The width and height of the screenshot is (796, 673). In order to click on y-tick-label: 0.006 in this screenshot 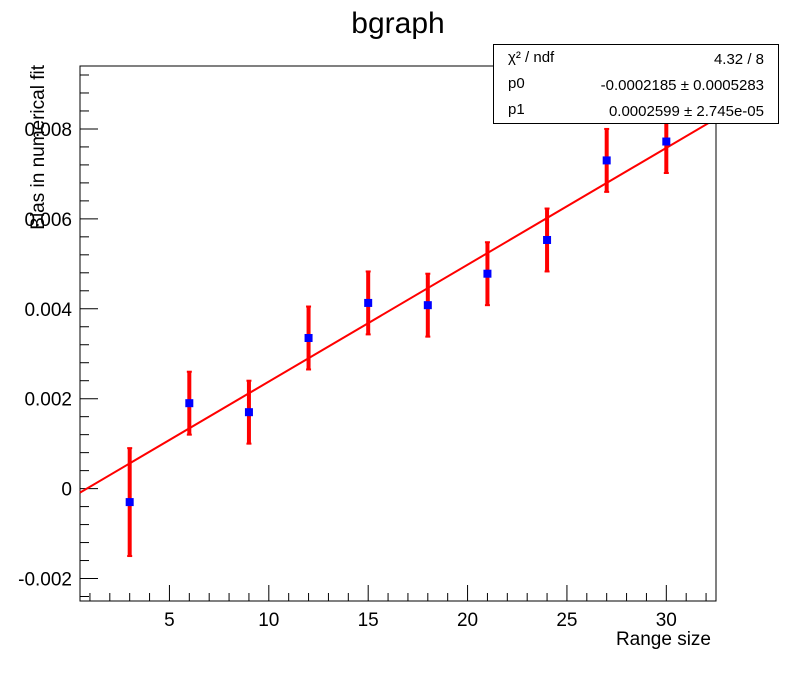, I will do `click(48, 220)`.